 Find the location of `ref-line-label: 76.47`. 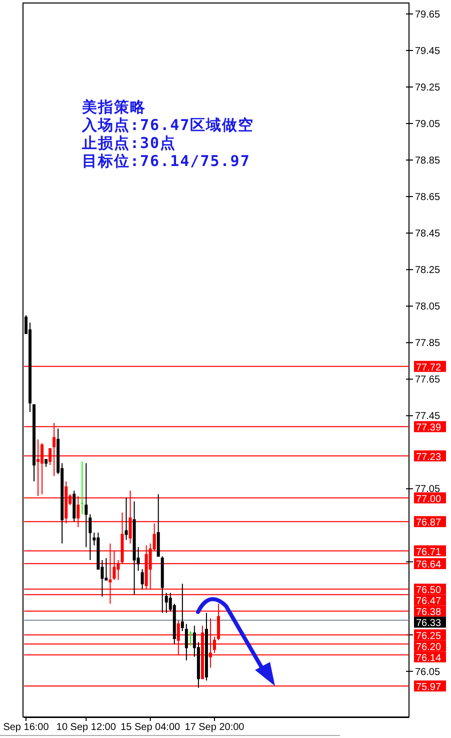

ref-line-label: 76.47 is located at coordinates (429, 602).